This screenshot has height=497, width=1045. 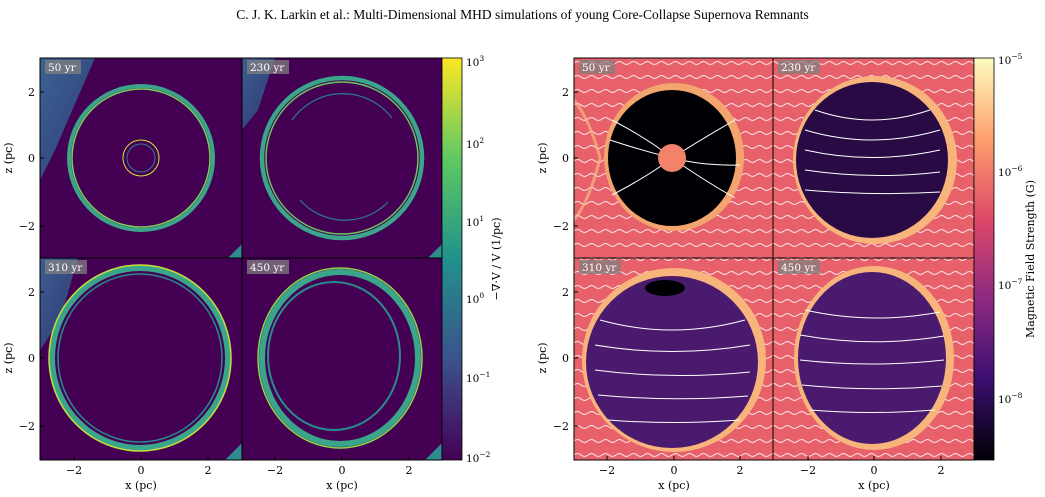 I want to click on time-label-310yr-left: 310 yr, so click(x=66, y=267).